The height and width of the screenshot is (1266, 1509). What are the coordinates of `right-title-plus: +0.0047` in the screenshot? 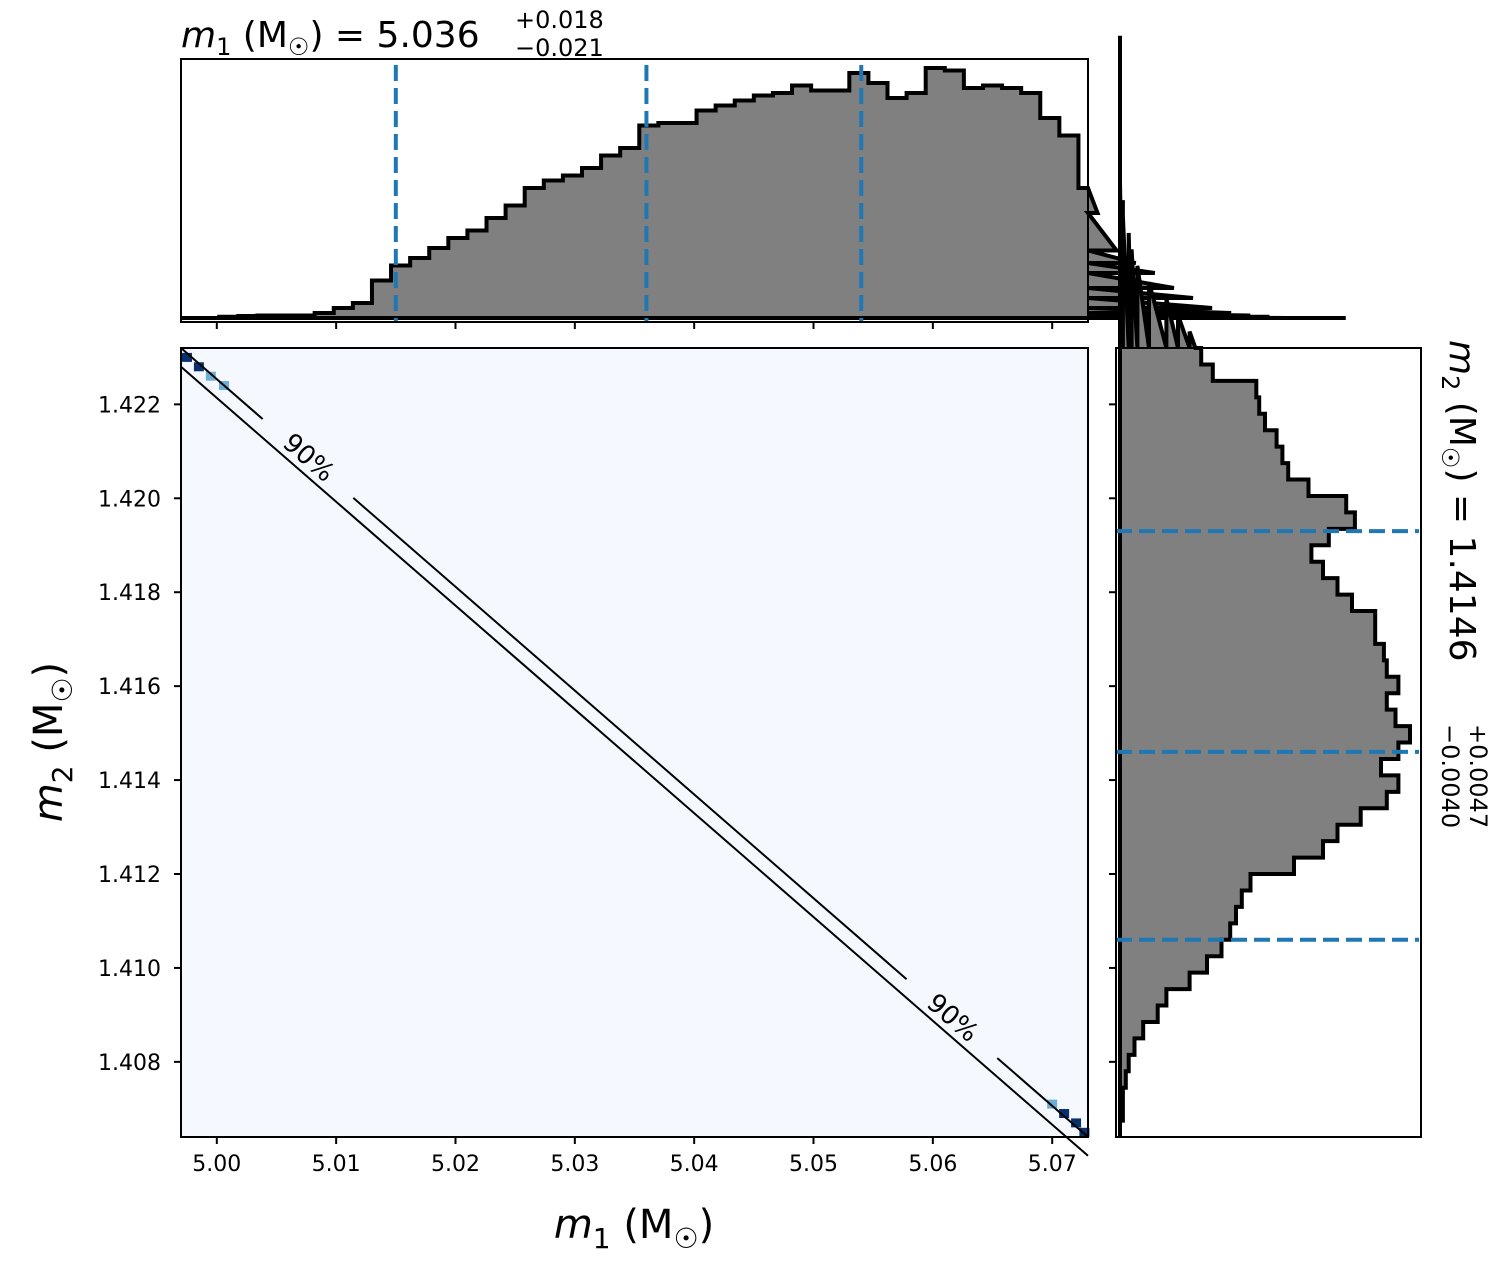 It's located at (1478, 776).